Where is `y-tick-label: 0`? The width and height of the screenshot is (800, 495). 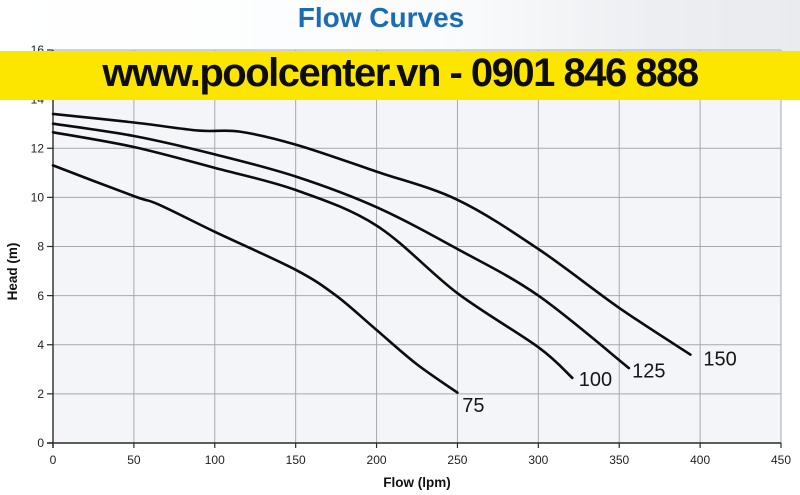 y-tick-label: 0 is located at coordinates (40, 443).